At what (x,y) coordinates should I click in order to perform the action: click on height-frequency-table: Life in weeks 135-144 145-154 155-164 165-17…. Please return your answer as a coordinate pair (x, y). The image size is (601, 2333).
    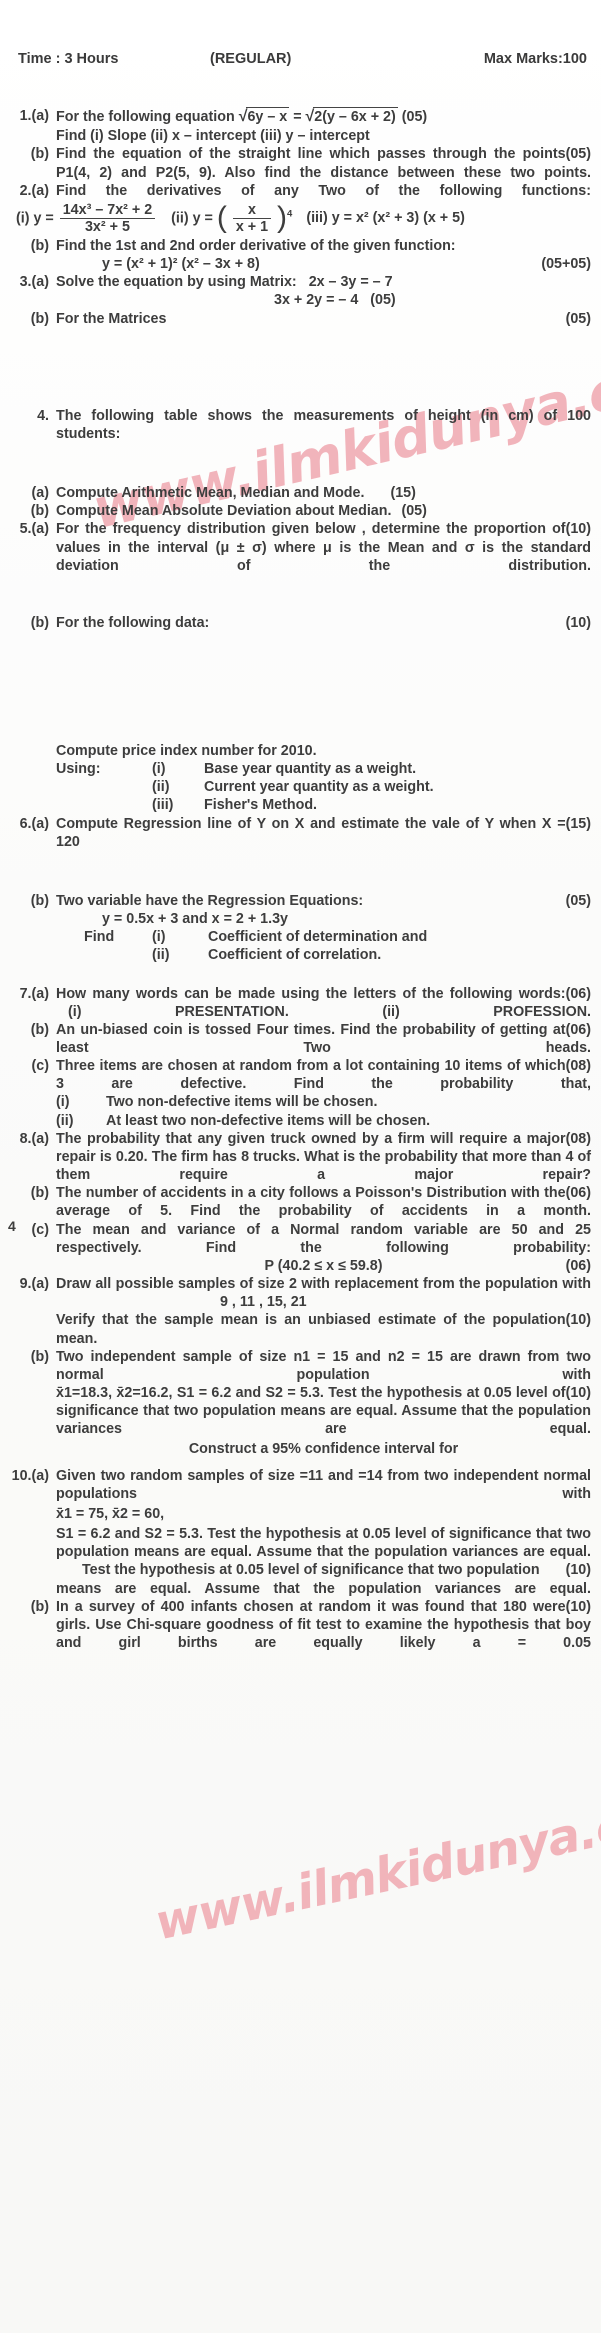
    Looking at the image, I should click on (300, 464).